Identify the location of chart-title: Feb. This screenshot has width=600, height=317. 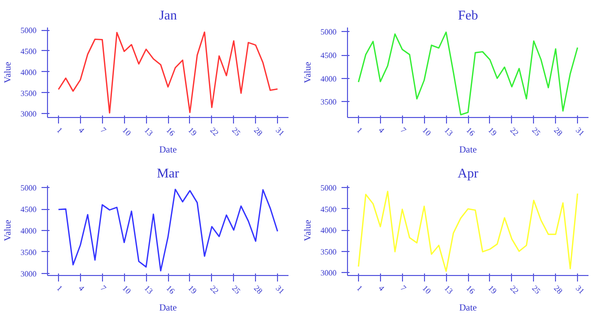
(468, 15).